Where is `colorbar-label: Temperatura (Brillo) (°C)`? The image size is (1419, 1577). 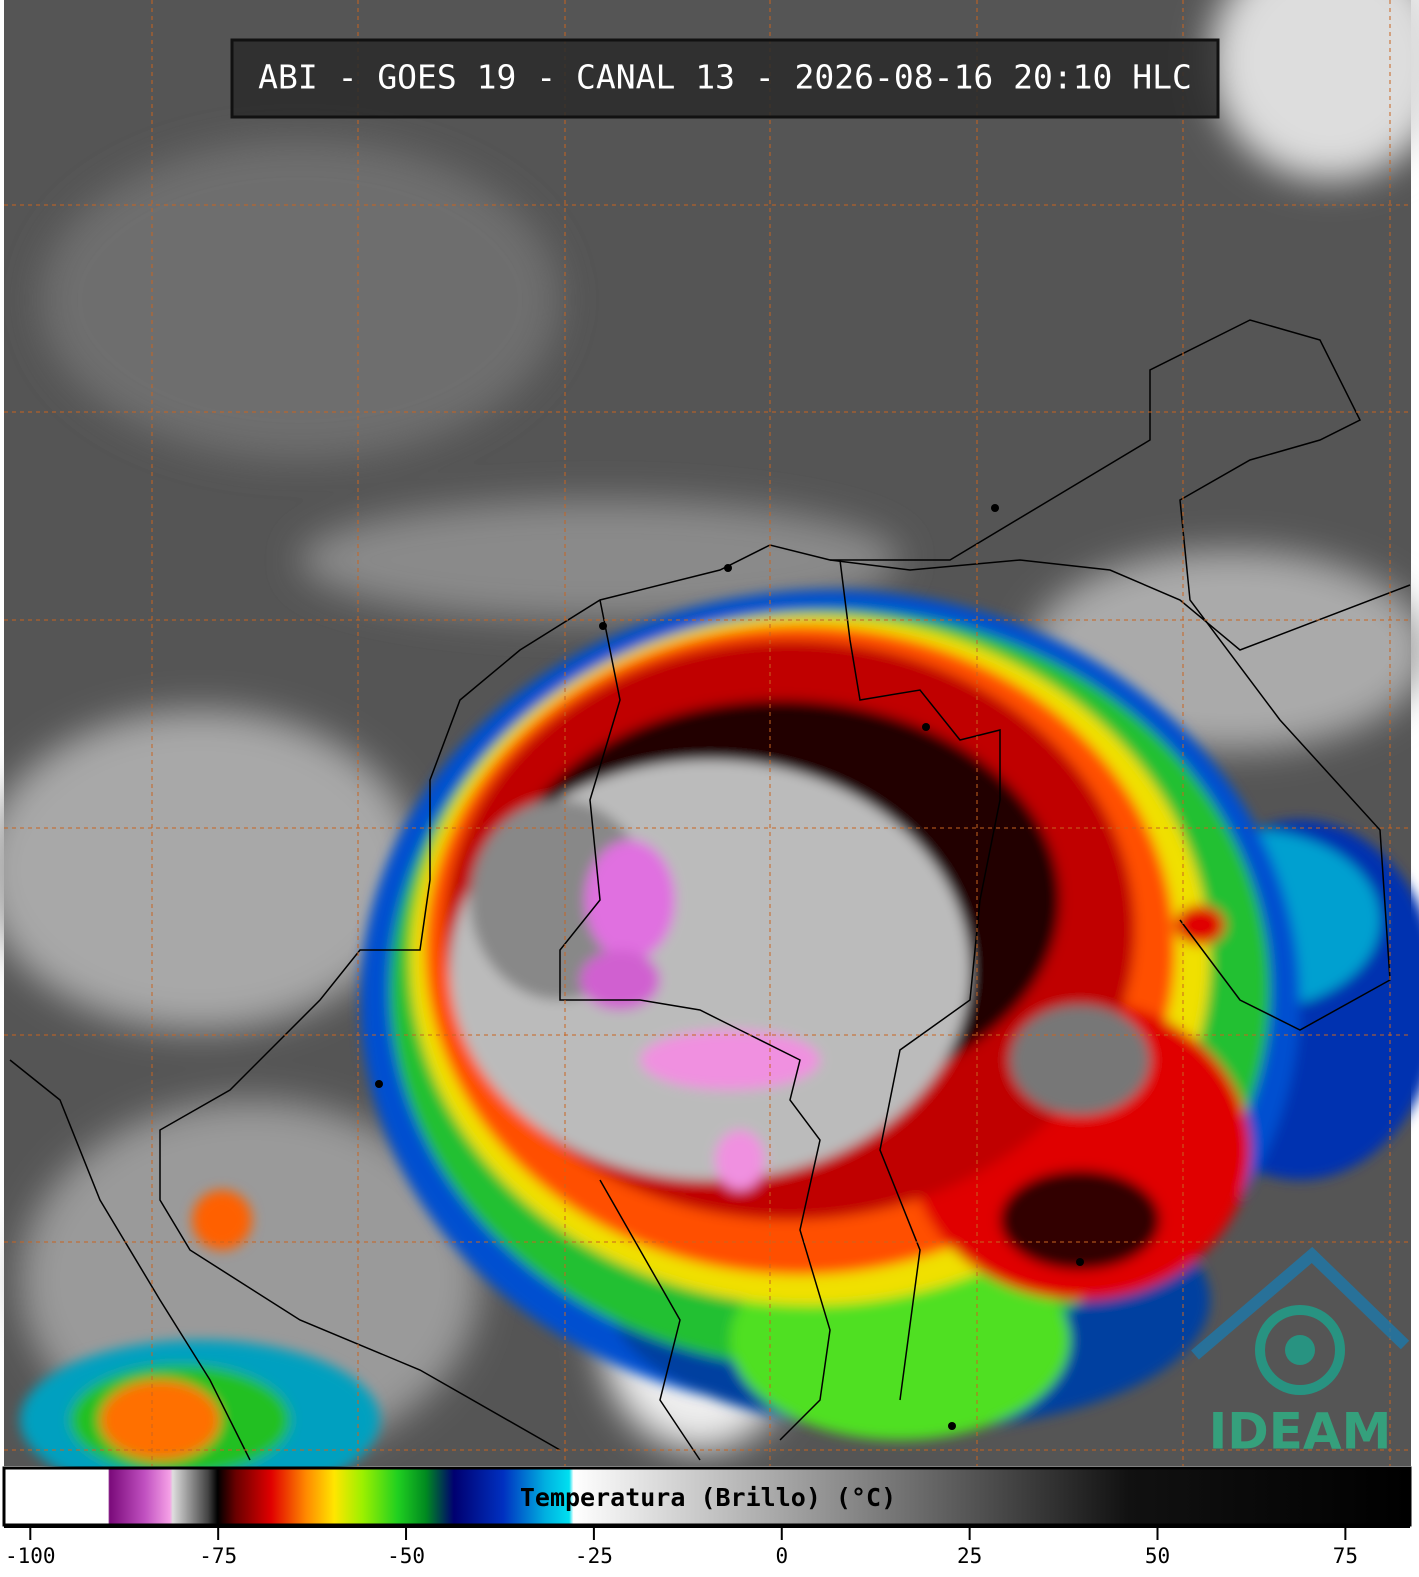 colorbar-label: Temperatura (Brillo) (°C) is located at coordinates (708, 1497).